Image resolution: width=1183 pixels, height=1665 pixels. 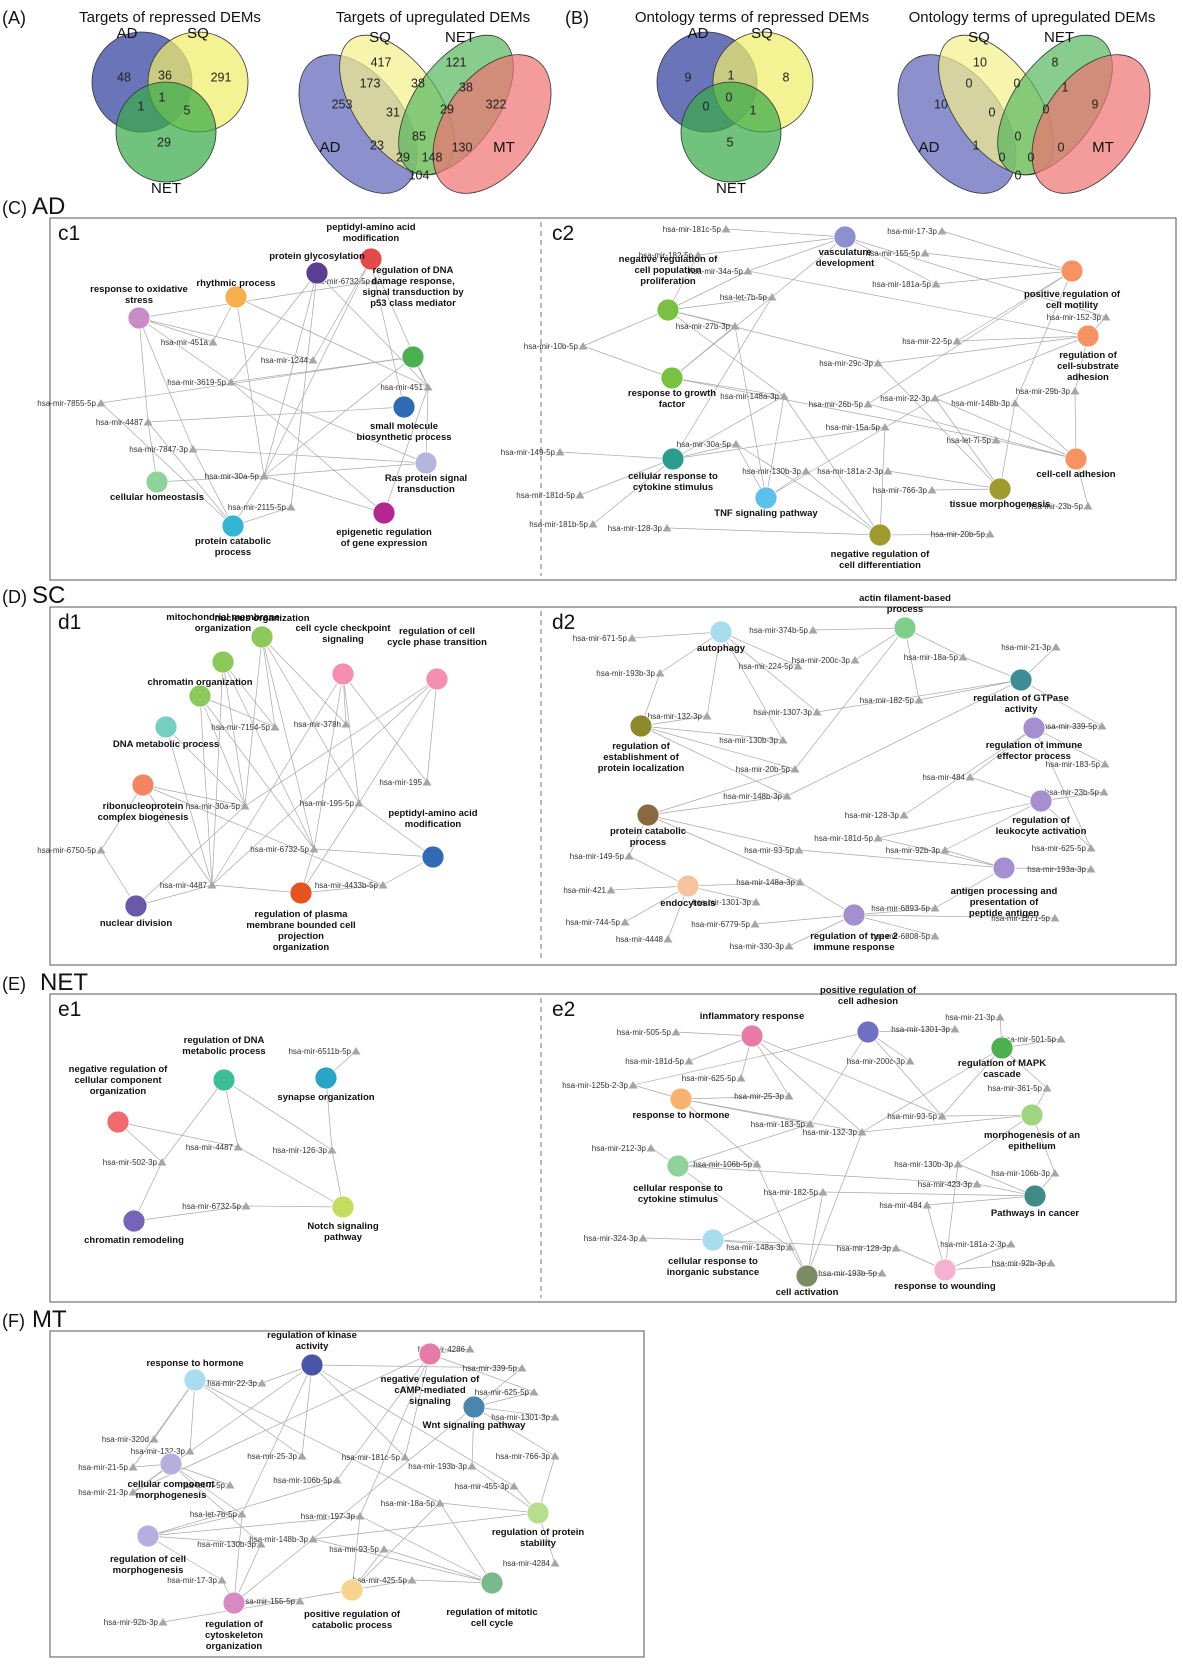 What do you see at coordinates (120, 422) in the screenshot?
I see `mirna-label: hsa-mir-4487` at bounding box center [120, 422].